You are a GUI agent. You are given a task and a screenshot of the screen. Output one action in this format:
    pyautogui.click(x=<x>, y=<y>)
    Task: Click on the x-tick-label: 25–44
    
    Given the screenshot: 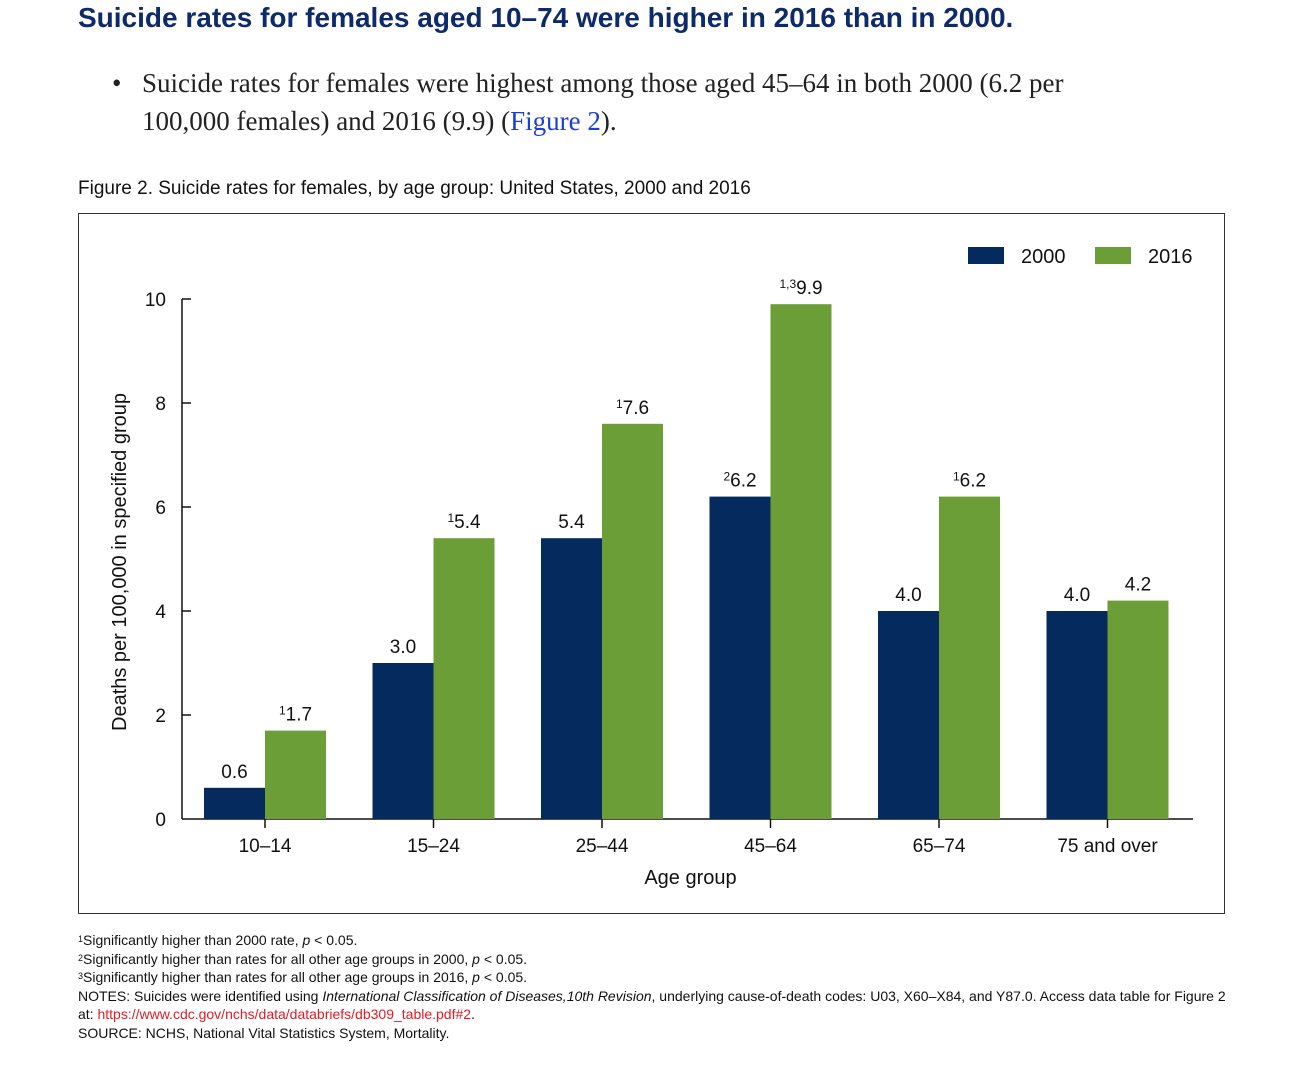 What is the action you would take?
    pyautogui.click(x=602, y=846)
    